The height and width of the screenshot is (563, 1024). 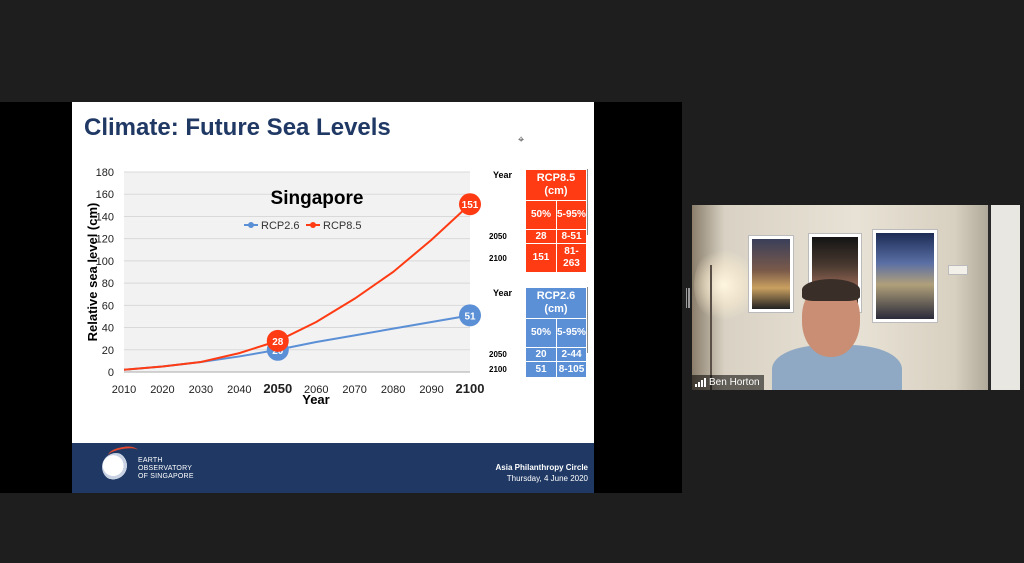 What do you see at coordinates (166, 476) in the screenshot?
I see `logo-text-line: OF SINGAPORE` at bounding box center [166, 476].